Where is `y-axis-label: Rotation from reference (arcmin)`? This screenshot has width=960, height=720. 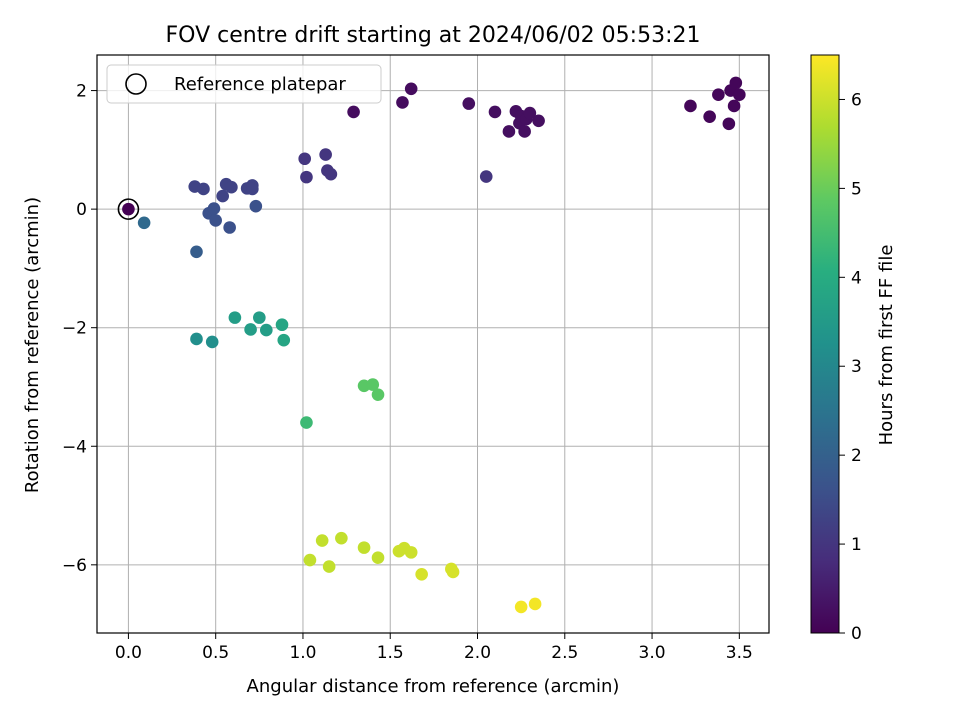 y-axis-label: Rotation from reference (arcmin) is located at coordinates (32, 345).